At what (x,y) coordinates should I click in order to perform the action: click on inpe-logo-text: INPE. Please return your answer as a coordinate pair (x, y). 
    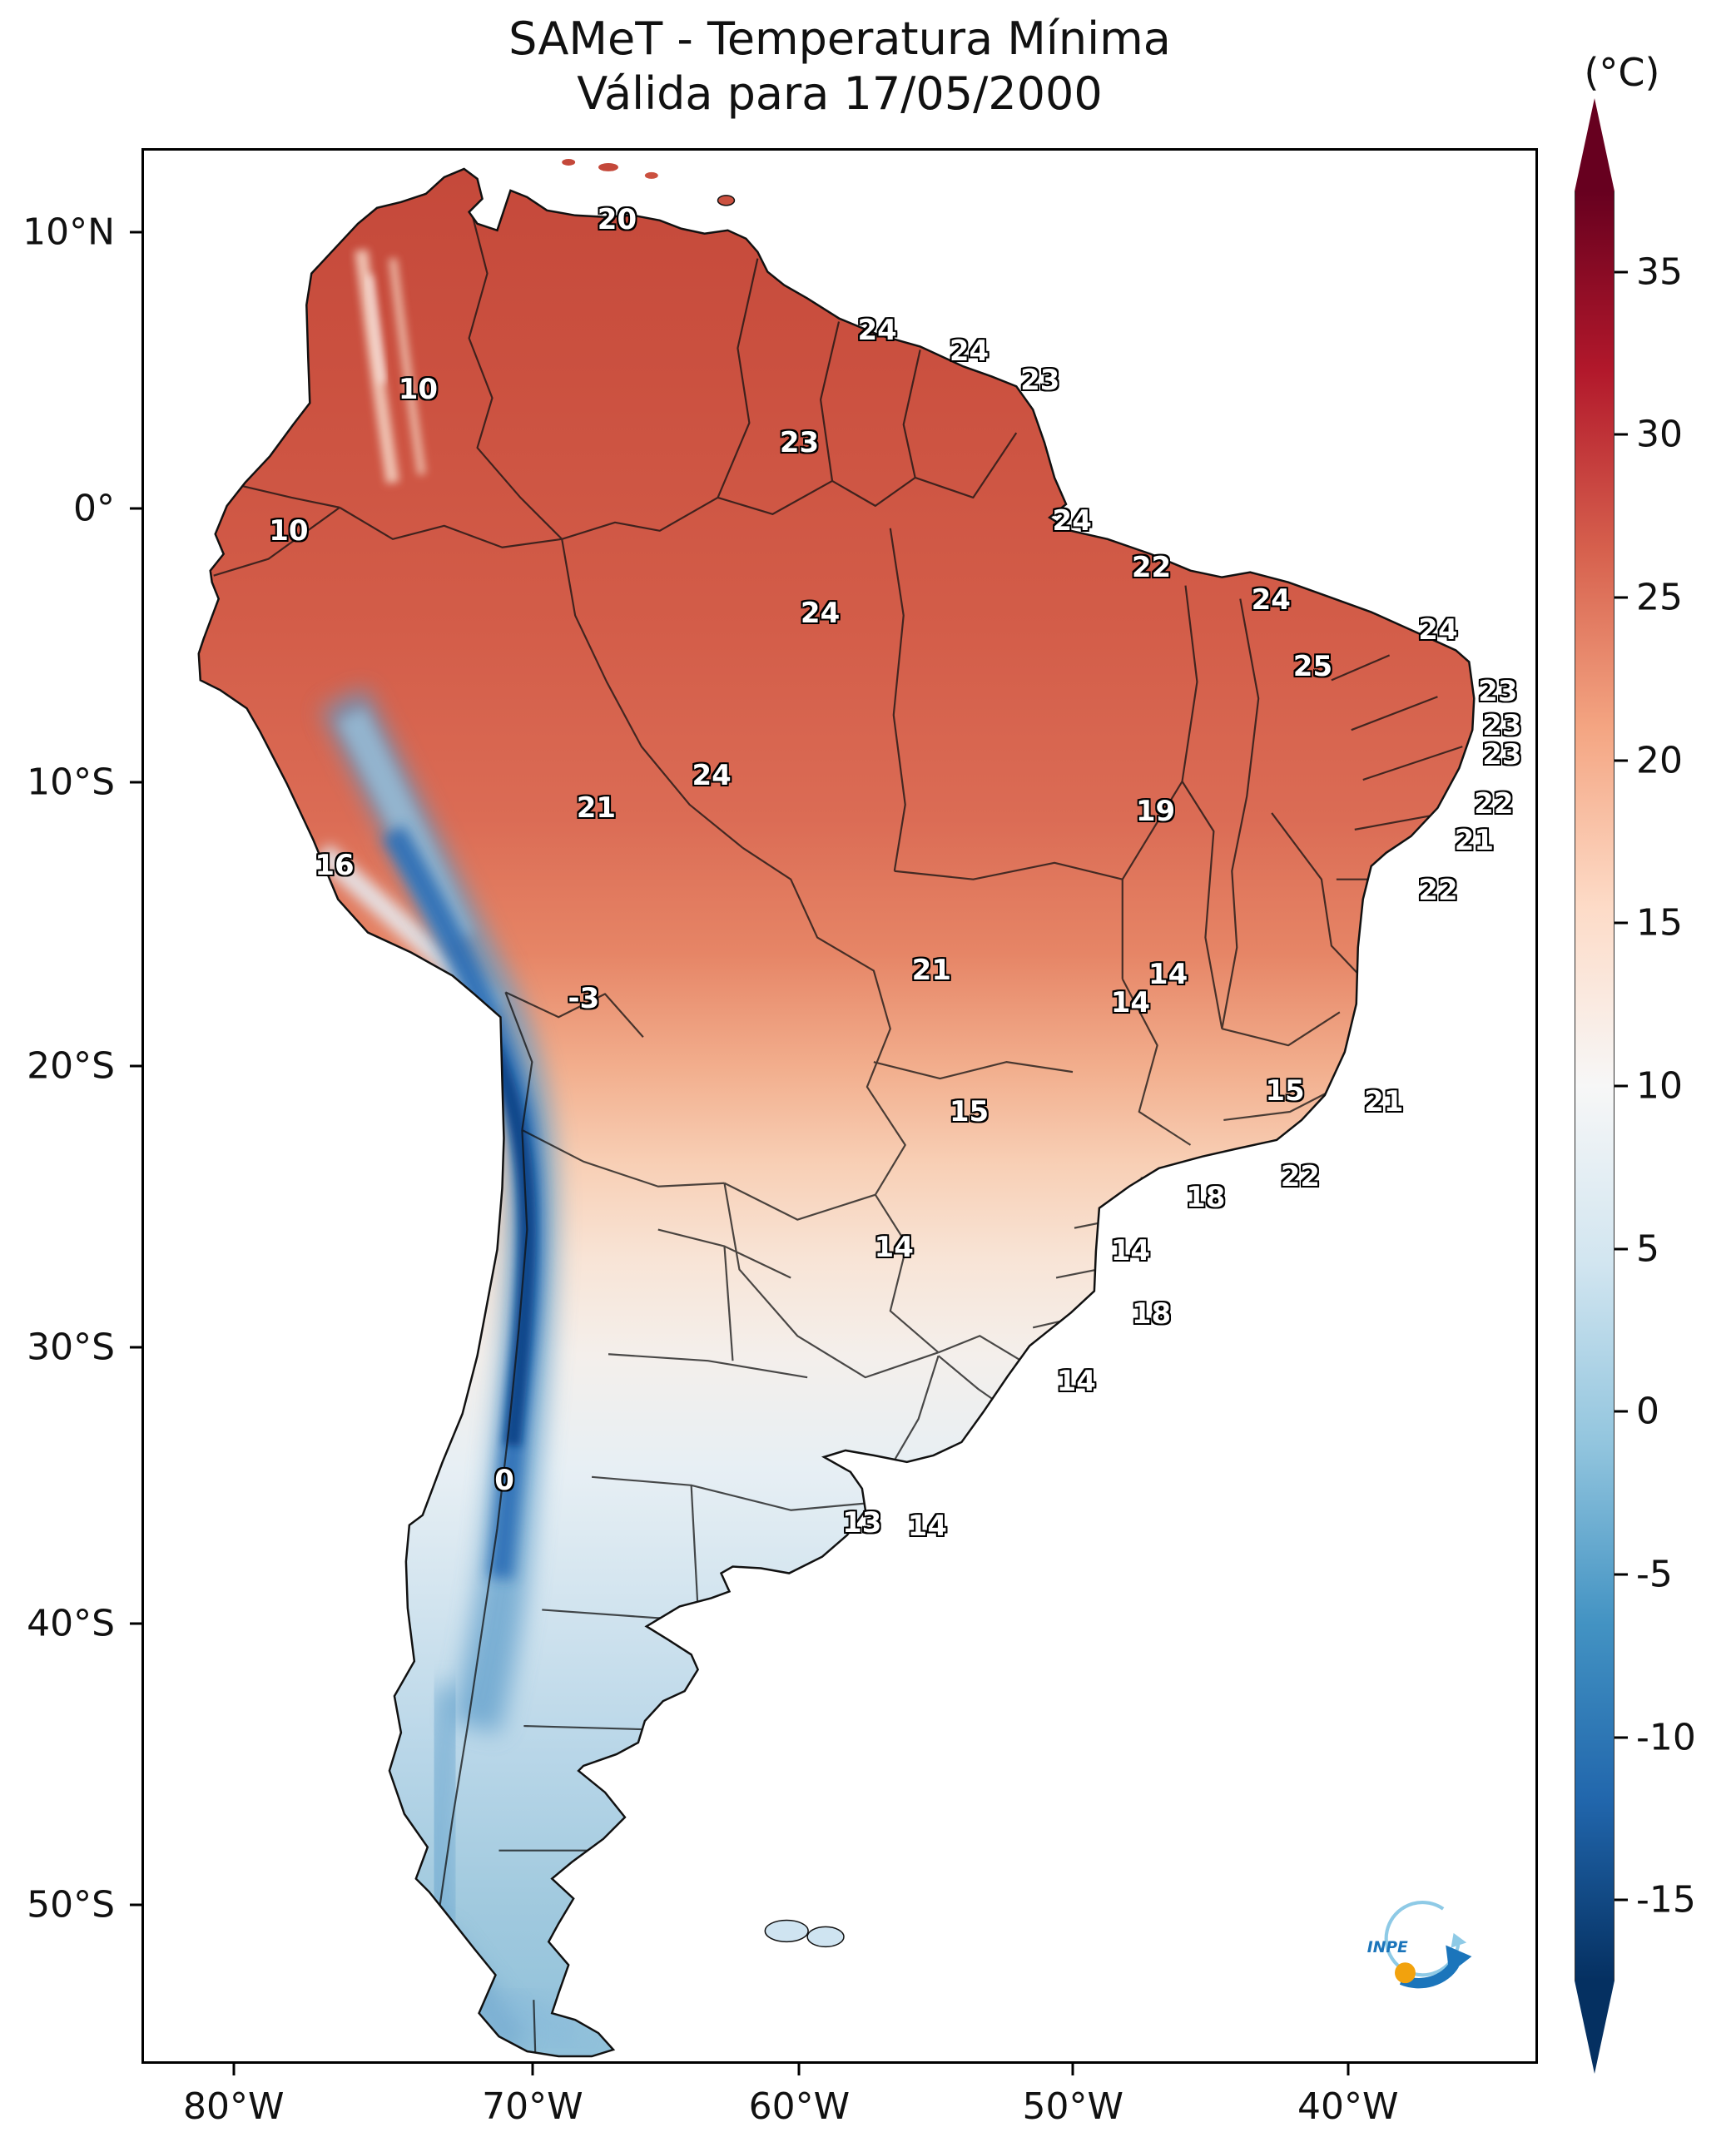
    Looking at the image, I should click on (1388, 1947).